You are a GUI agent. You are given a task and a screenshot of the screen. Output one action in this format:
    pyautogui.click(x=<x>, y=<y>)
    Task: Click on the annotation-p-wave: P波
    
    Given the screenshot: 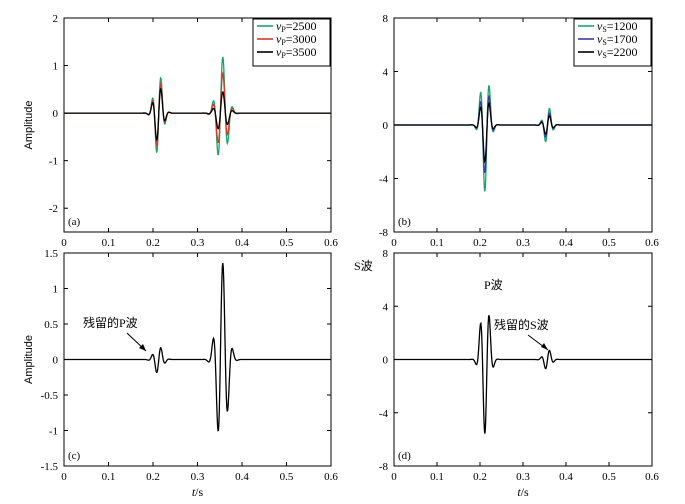 What is the action you would take?
    pyautogui.click(x=493, y=285)
    